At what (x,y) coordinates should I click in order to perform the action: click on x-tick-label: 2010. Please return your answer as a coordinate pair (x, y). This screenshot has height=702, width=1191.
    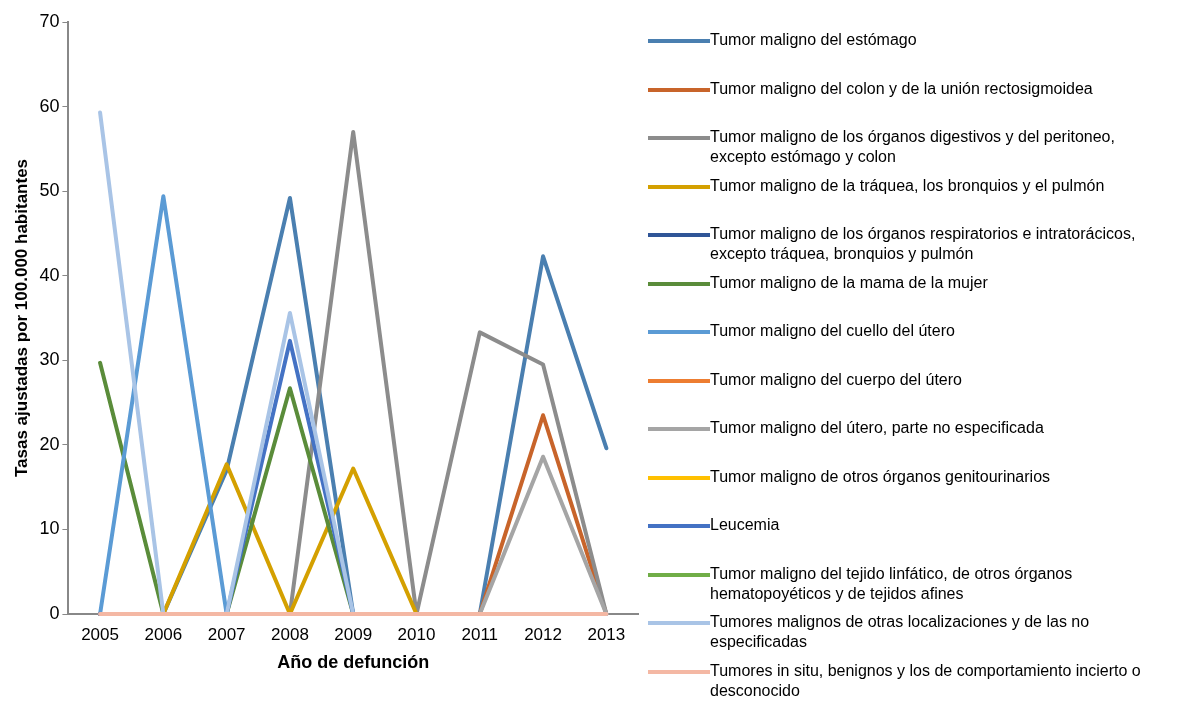
    Looking at the image, I should click on (416, 634).